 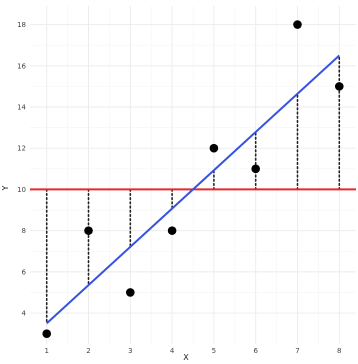 I want to click on x-tick-label: 8, so click(x=339, y=351).